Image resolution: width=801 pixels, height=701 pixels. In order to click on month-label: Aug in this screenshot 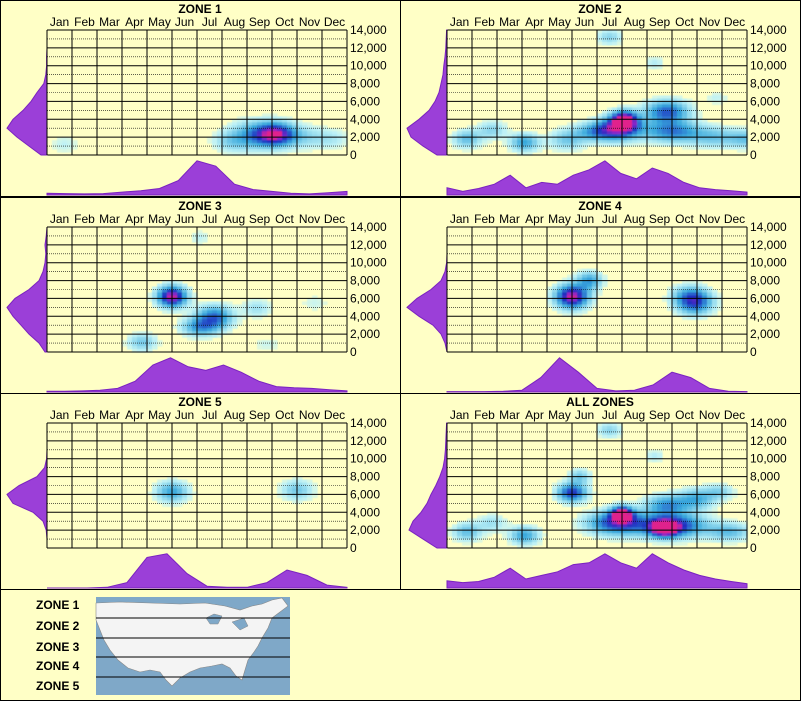, I will do `click(234, 219)`.